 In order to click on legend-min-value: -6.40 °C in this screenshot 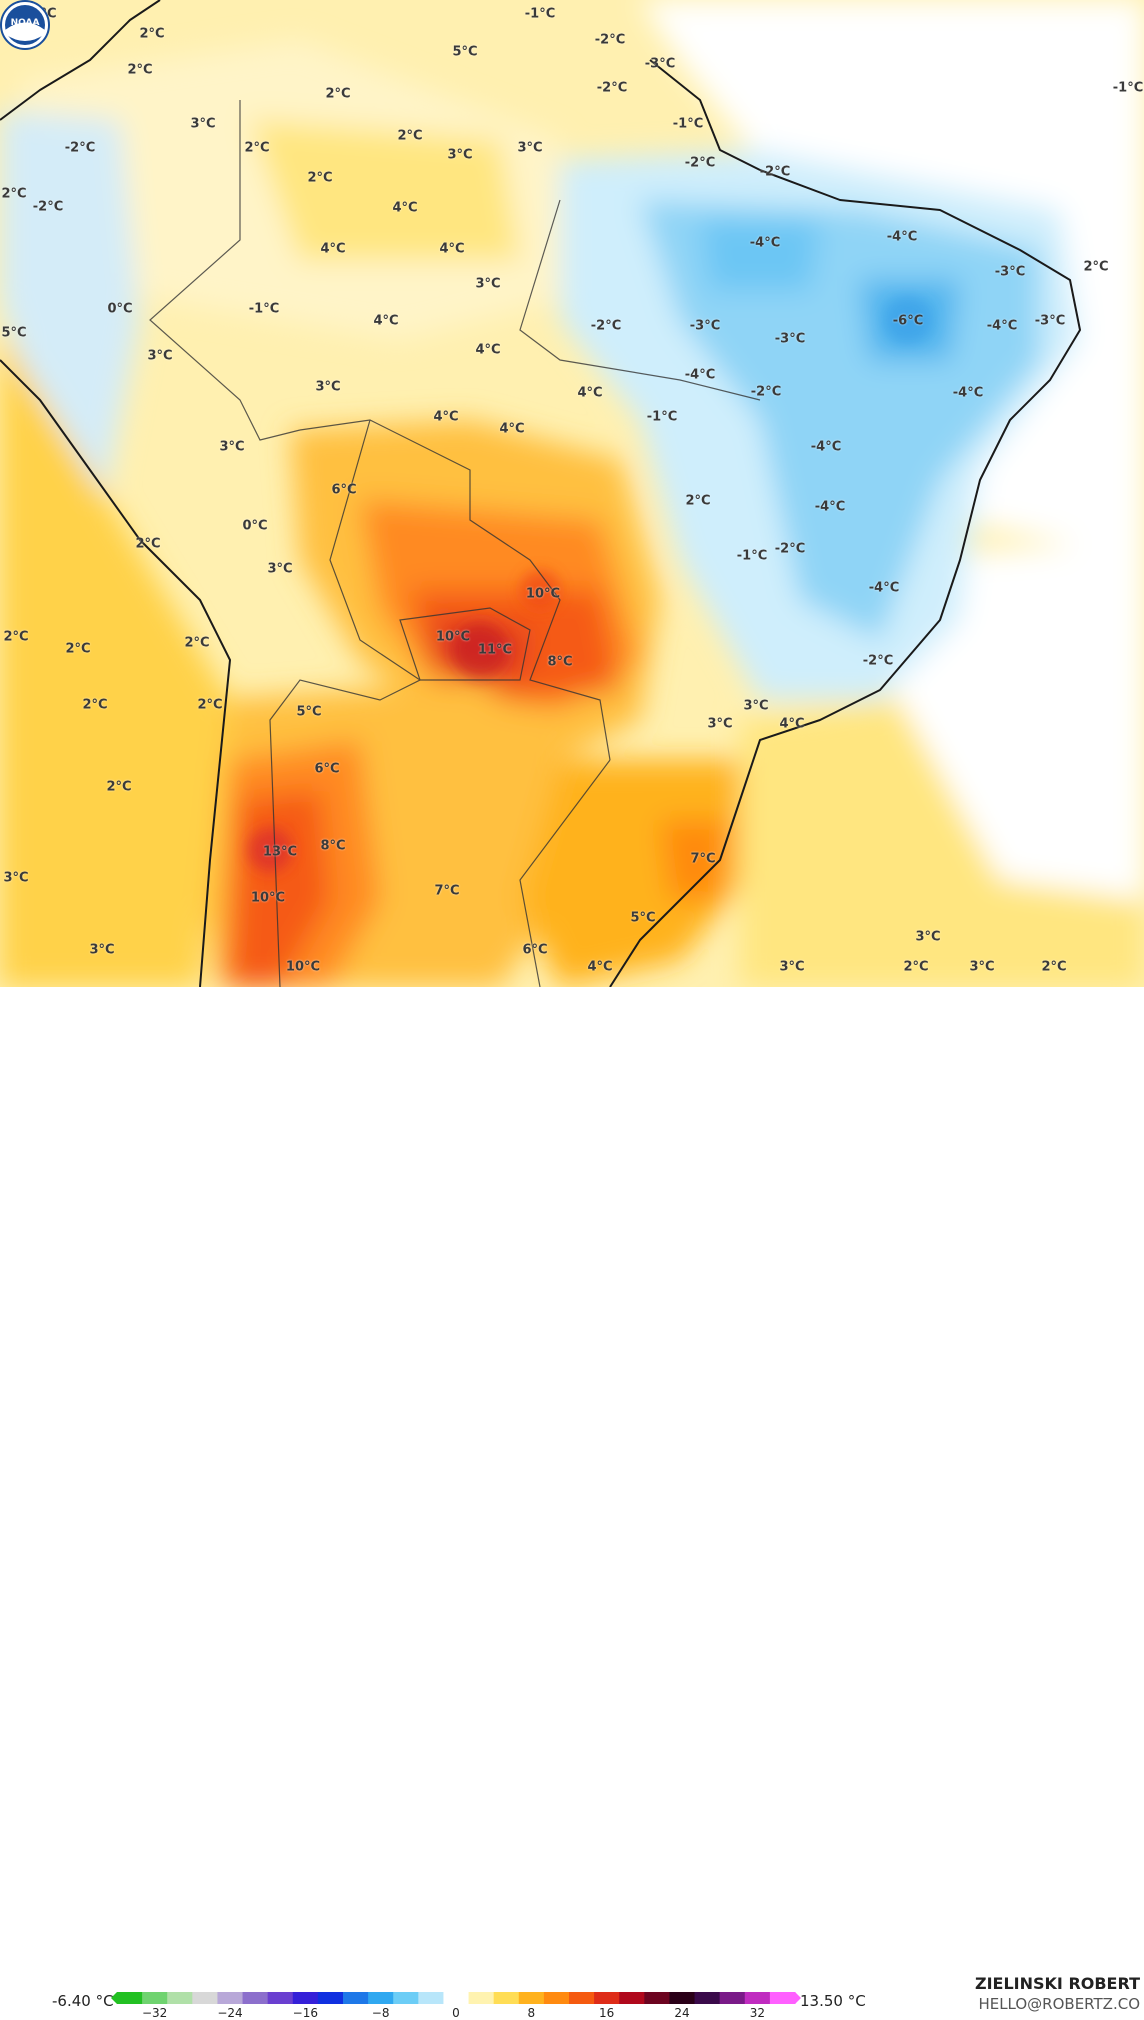, I will do `click(83, 2001)`.